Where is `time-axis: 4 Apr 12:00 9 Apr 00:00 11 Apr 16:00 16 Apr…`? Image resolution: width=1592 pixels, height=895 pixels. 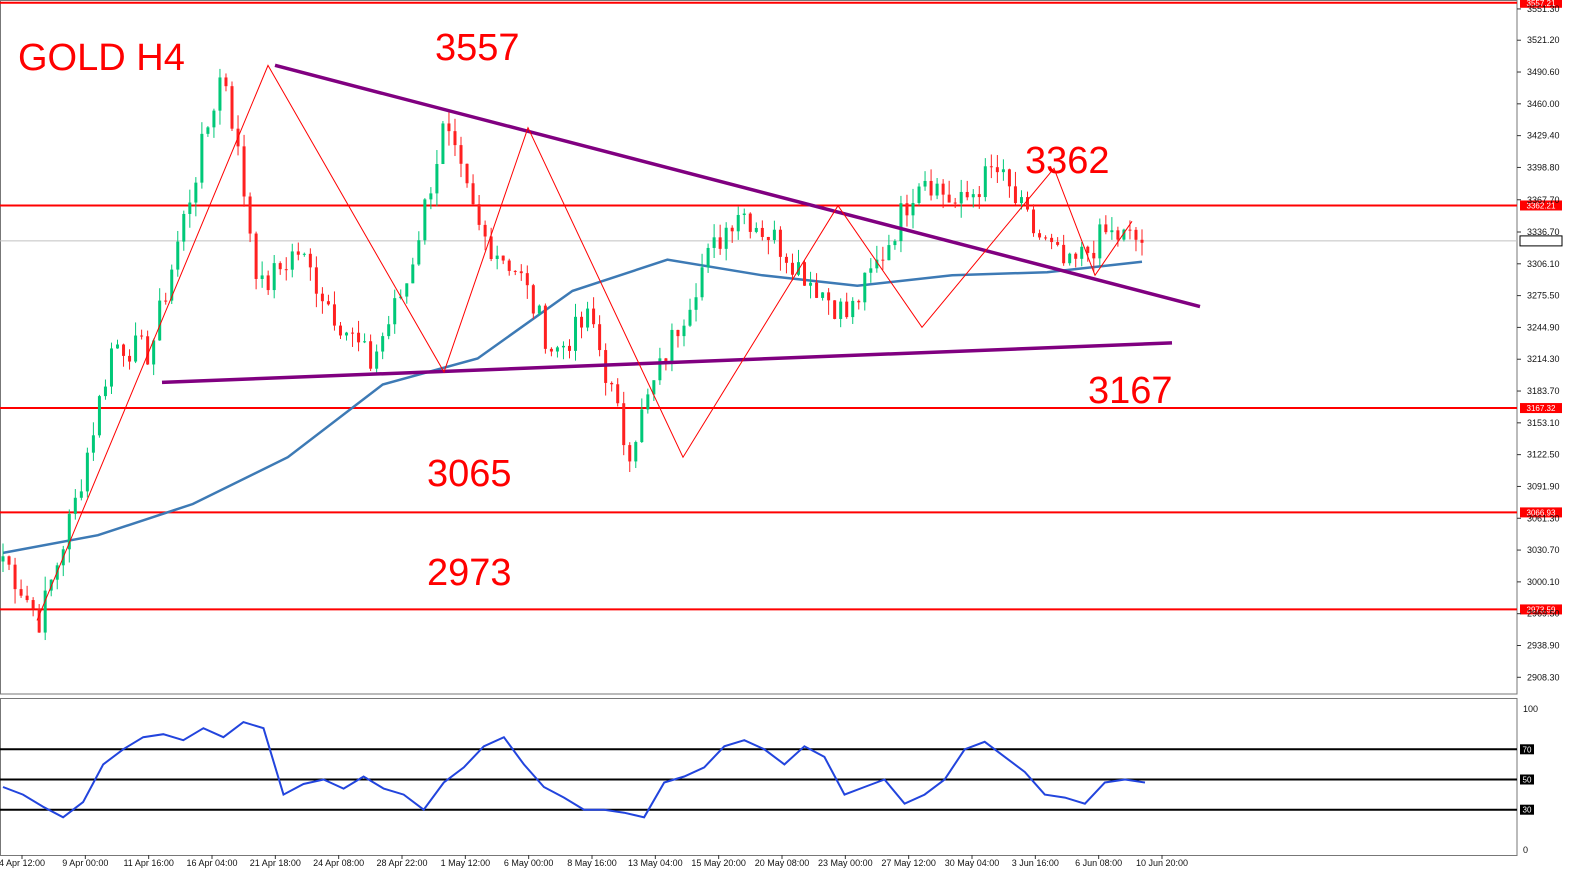 time-axis: 4 Apr 12:00 9 Apr 00:00 11 Apr 16:00 16 Apr… is located at coordinates (594, 861).